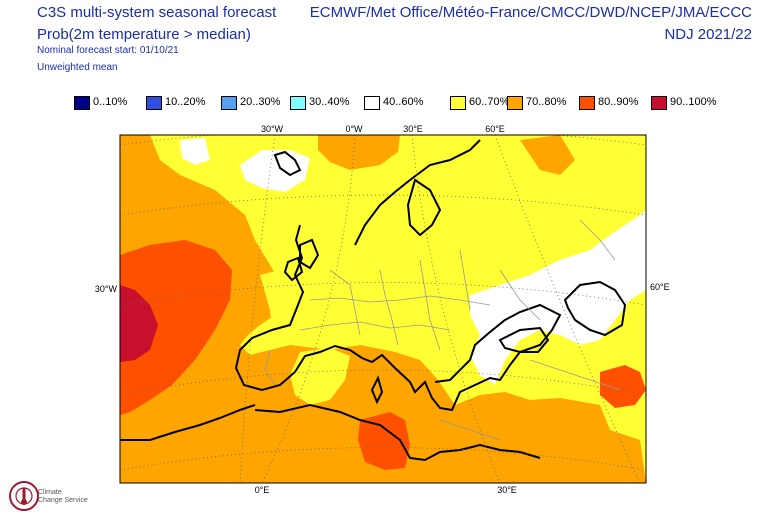  I want to click on grid-label-right: 60°E, so click(660, 287).